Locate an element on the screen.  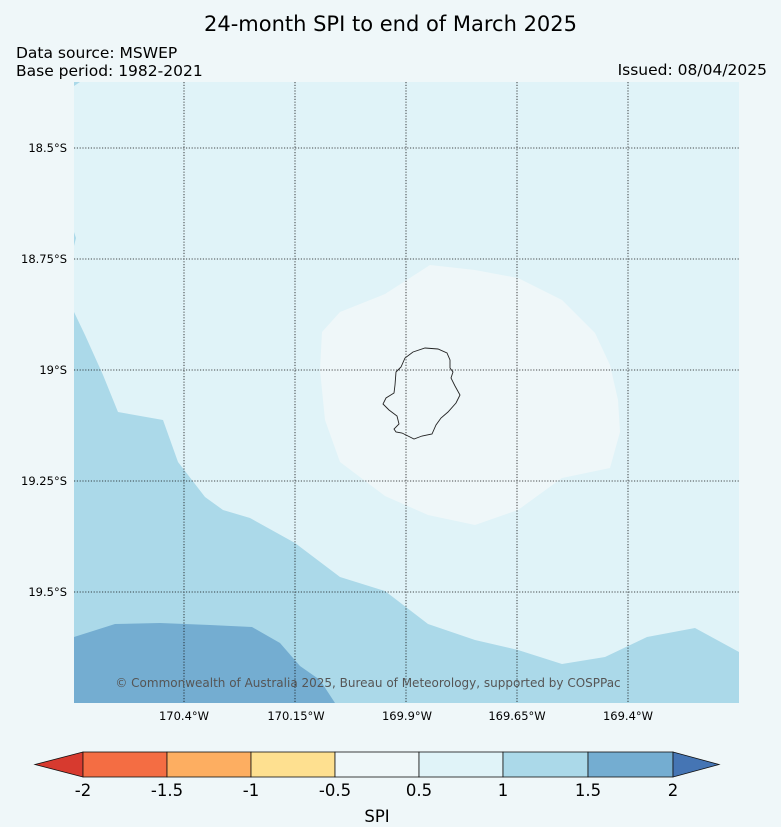
page-title: 24-month SPI to end of March 2025 is located at coordinates (390, 24).